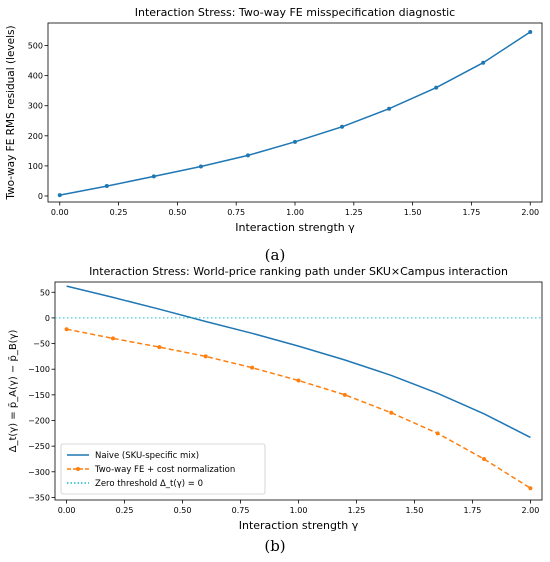 The height and width of the screenshot is (562, 550). I want to click on chart-b-legend-entry: Two-way FE + cost normalization, so click(164, 470).